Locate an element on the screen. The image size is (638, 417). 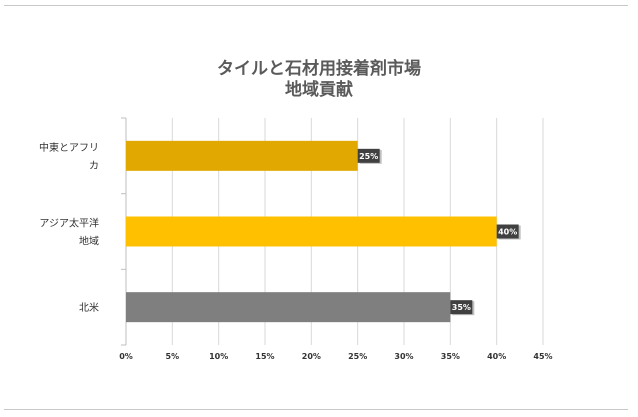
data-label: 40% is located at coordinates (507, 232).